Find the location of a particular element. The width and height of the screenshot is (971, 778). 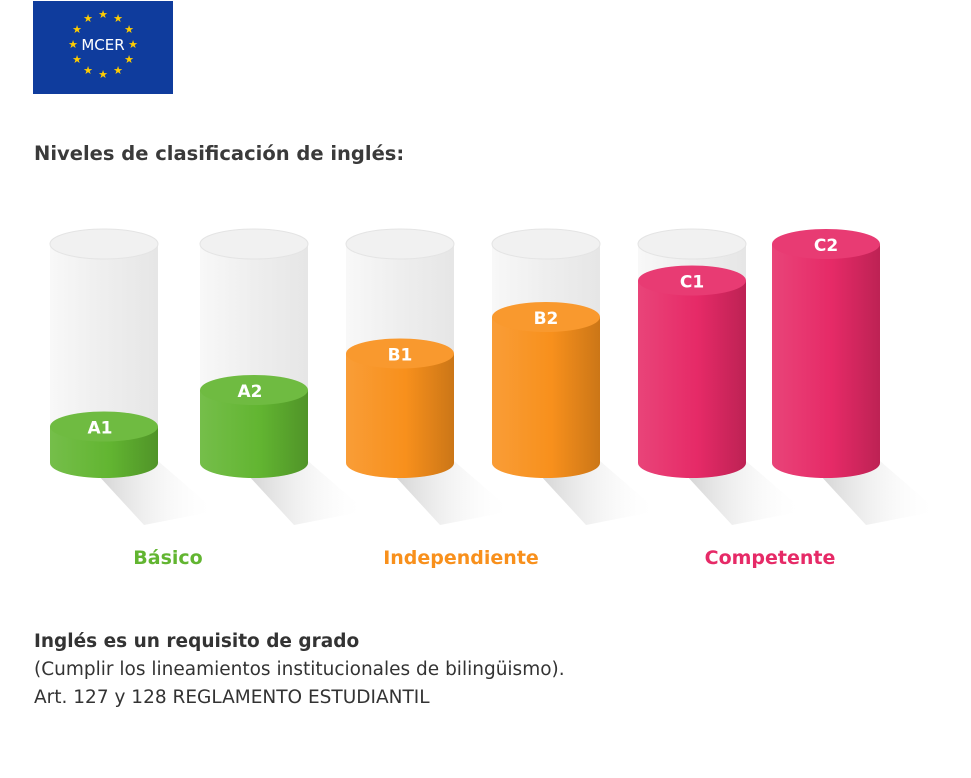

bar-top-c1 is located at coordinates (692, 280).